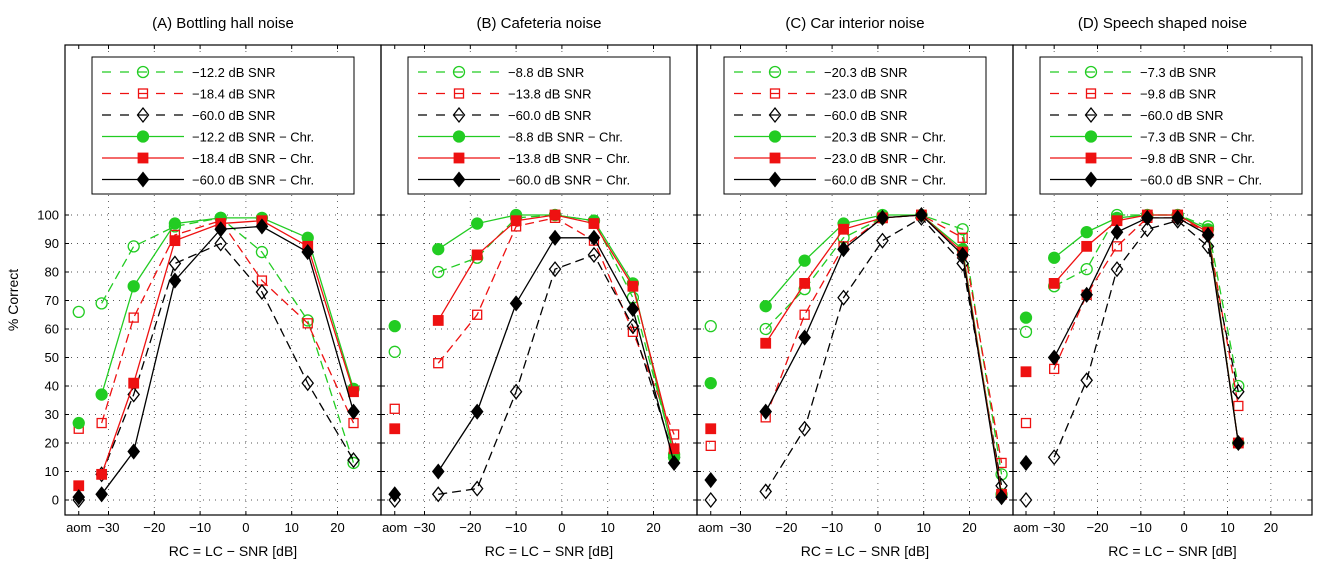 This screenshot has width=1318, height=562. I want to click on legend-label: −12.2 dB SNR, so click(233, 72).